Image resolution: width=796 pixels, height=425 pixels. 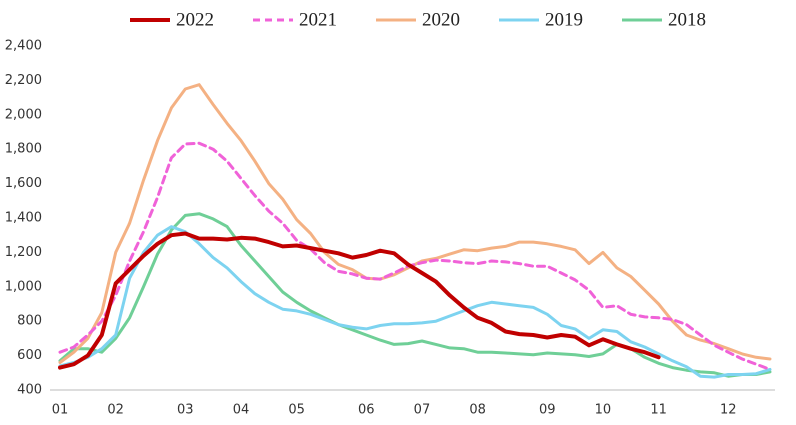 I want to click on x-tick-label: 07, so click(x=422, y=410).